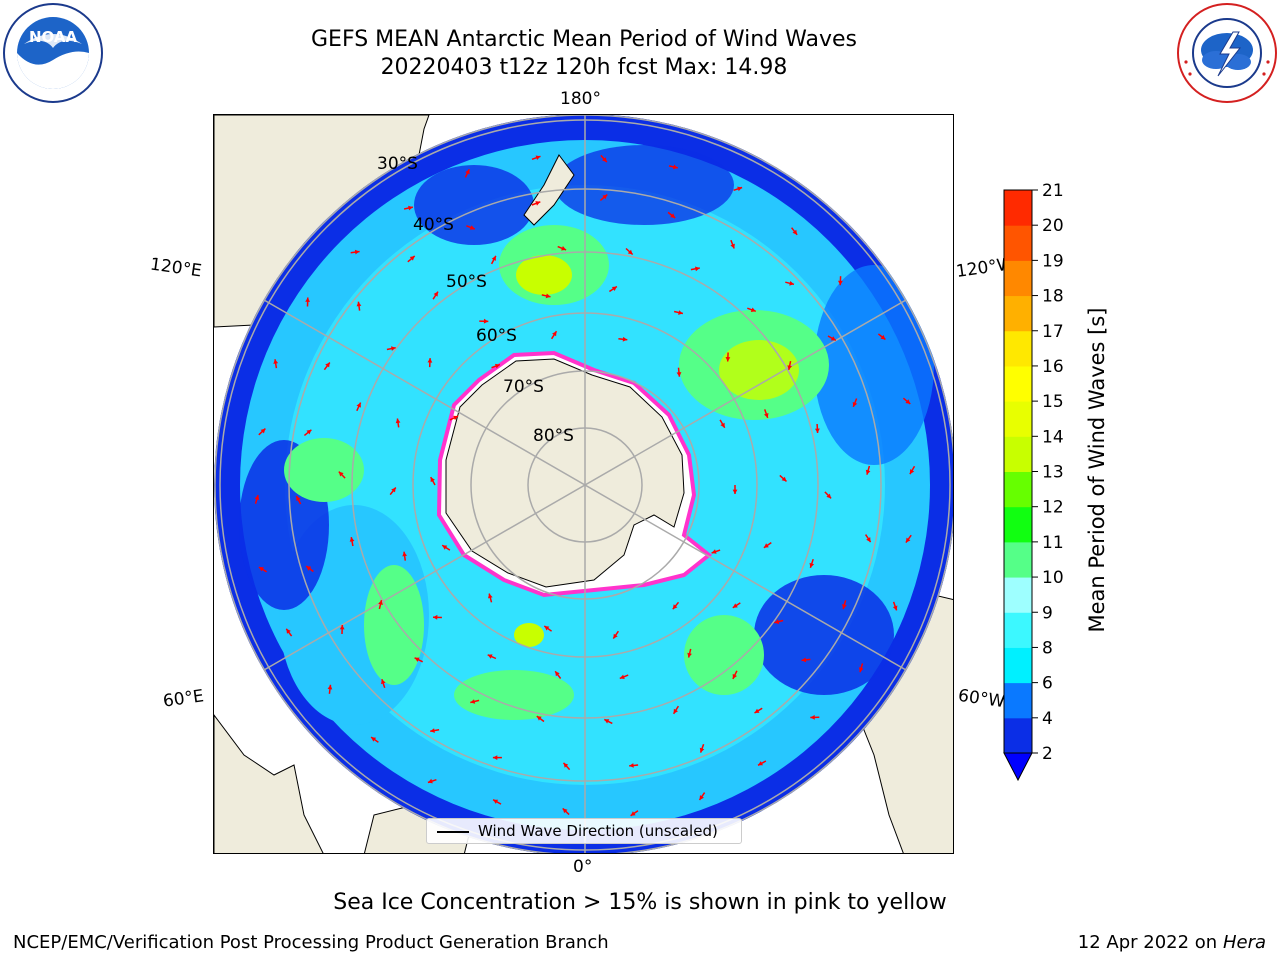 The image size is (1280, 960). I want to click on colorbar-tick-label: 17, so click(1053, 332).